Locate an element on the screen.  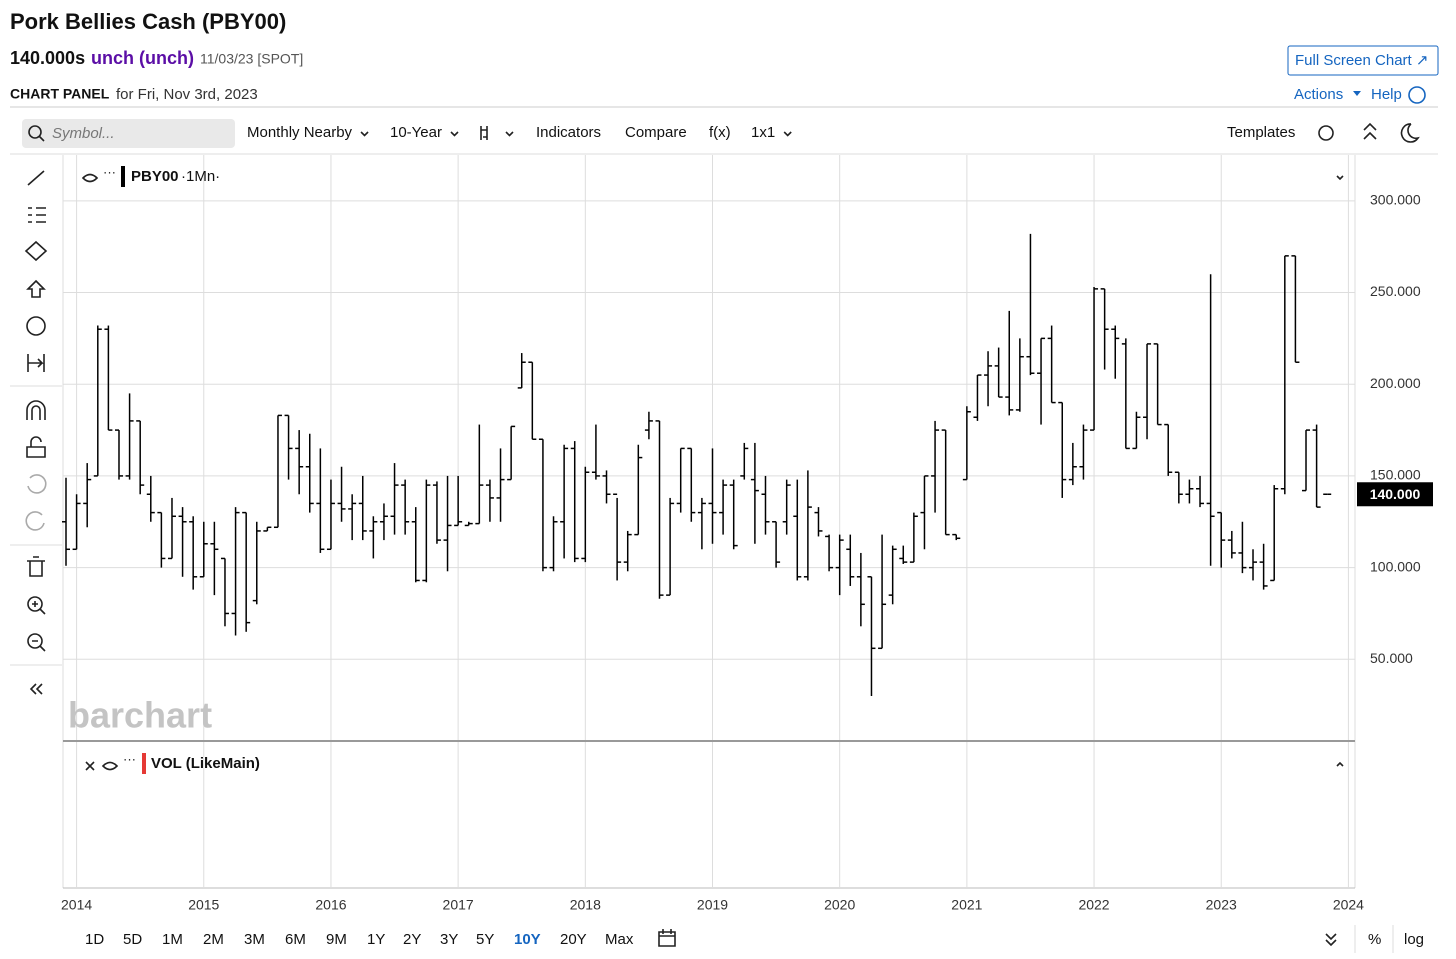
tool-arrow is located at coordinates (36, 288).